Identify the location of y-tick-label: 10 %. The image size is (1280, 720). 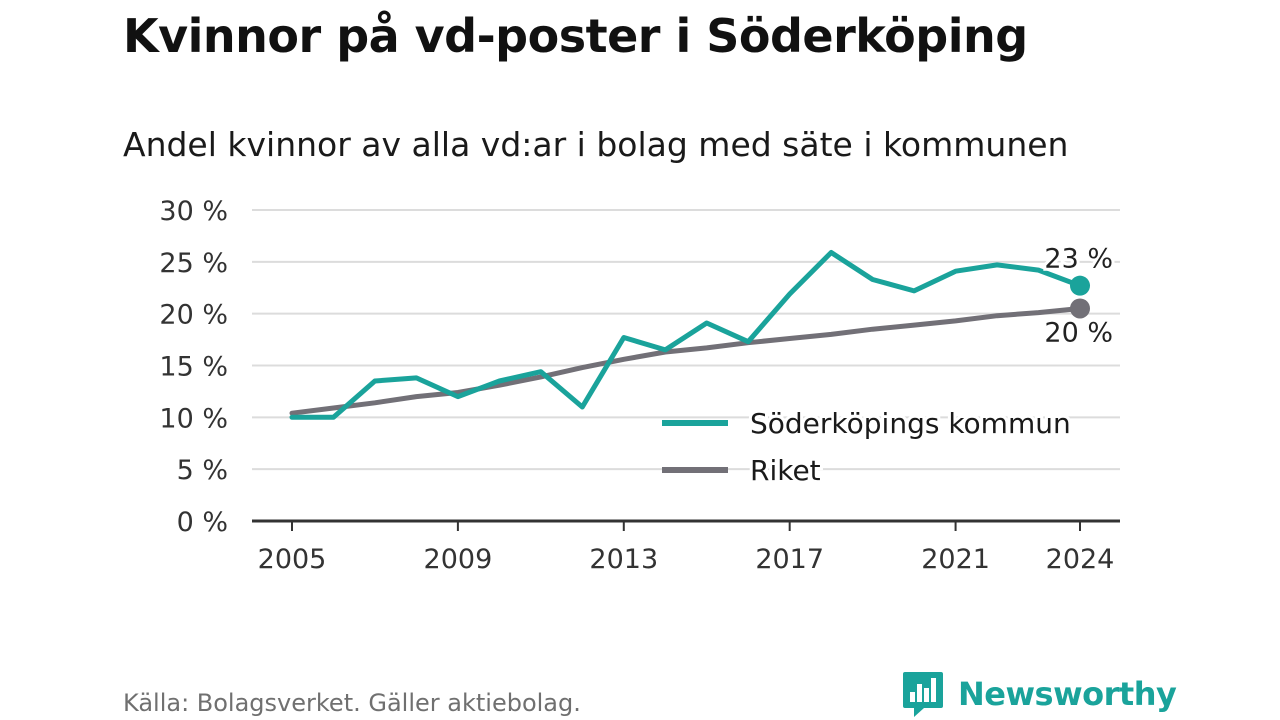
(193, 418).